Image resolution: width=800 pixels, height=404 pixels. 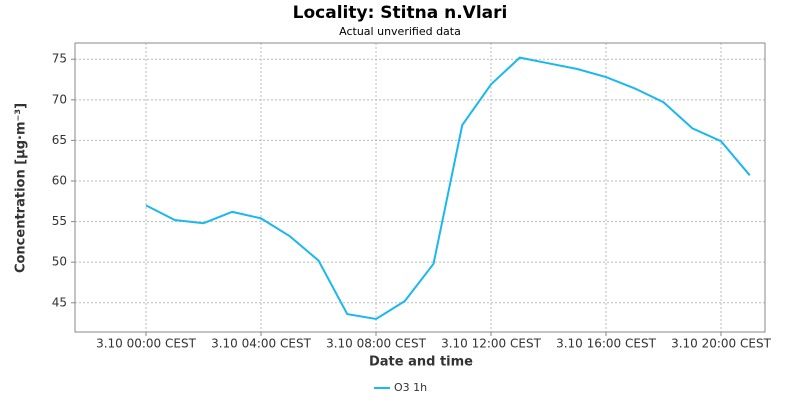 What do you see at coordinates (491, 344) in the screenshot?
I see `x-tick-label: 3.10 12:00 CEST` at bounding box center [491, 344].